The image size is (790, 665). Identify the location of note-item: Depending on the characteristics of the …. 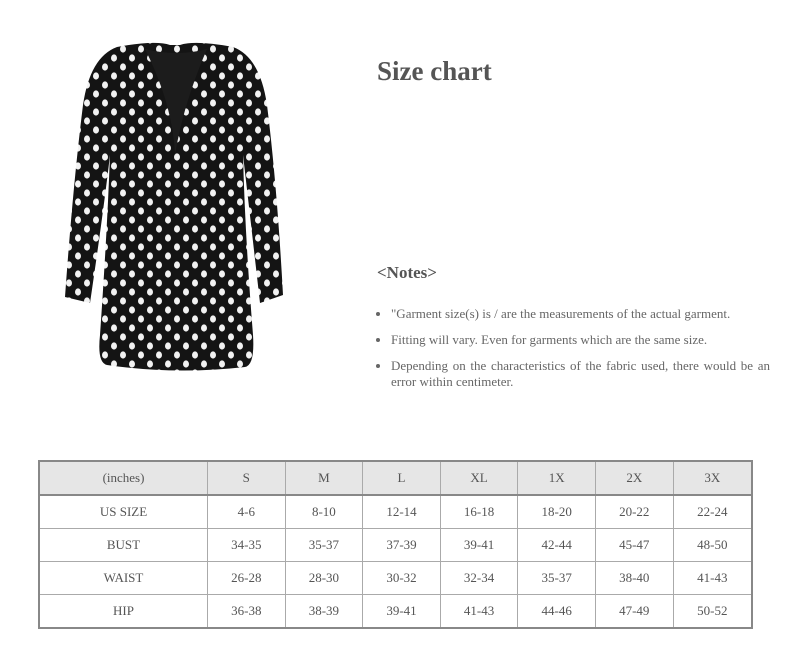
(580, 374).